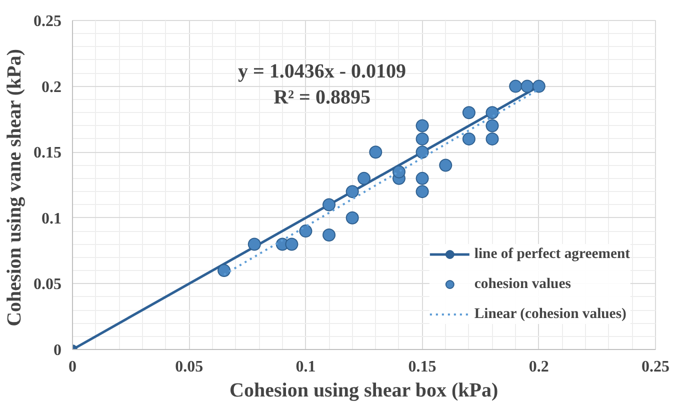 Image resolution: width=695 pixels, height=409 pixels. What do you see at coordinates (656, 367) in the screenshot?
I see `x-tick-label: 0.25` at bounding box center [656, 367].